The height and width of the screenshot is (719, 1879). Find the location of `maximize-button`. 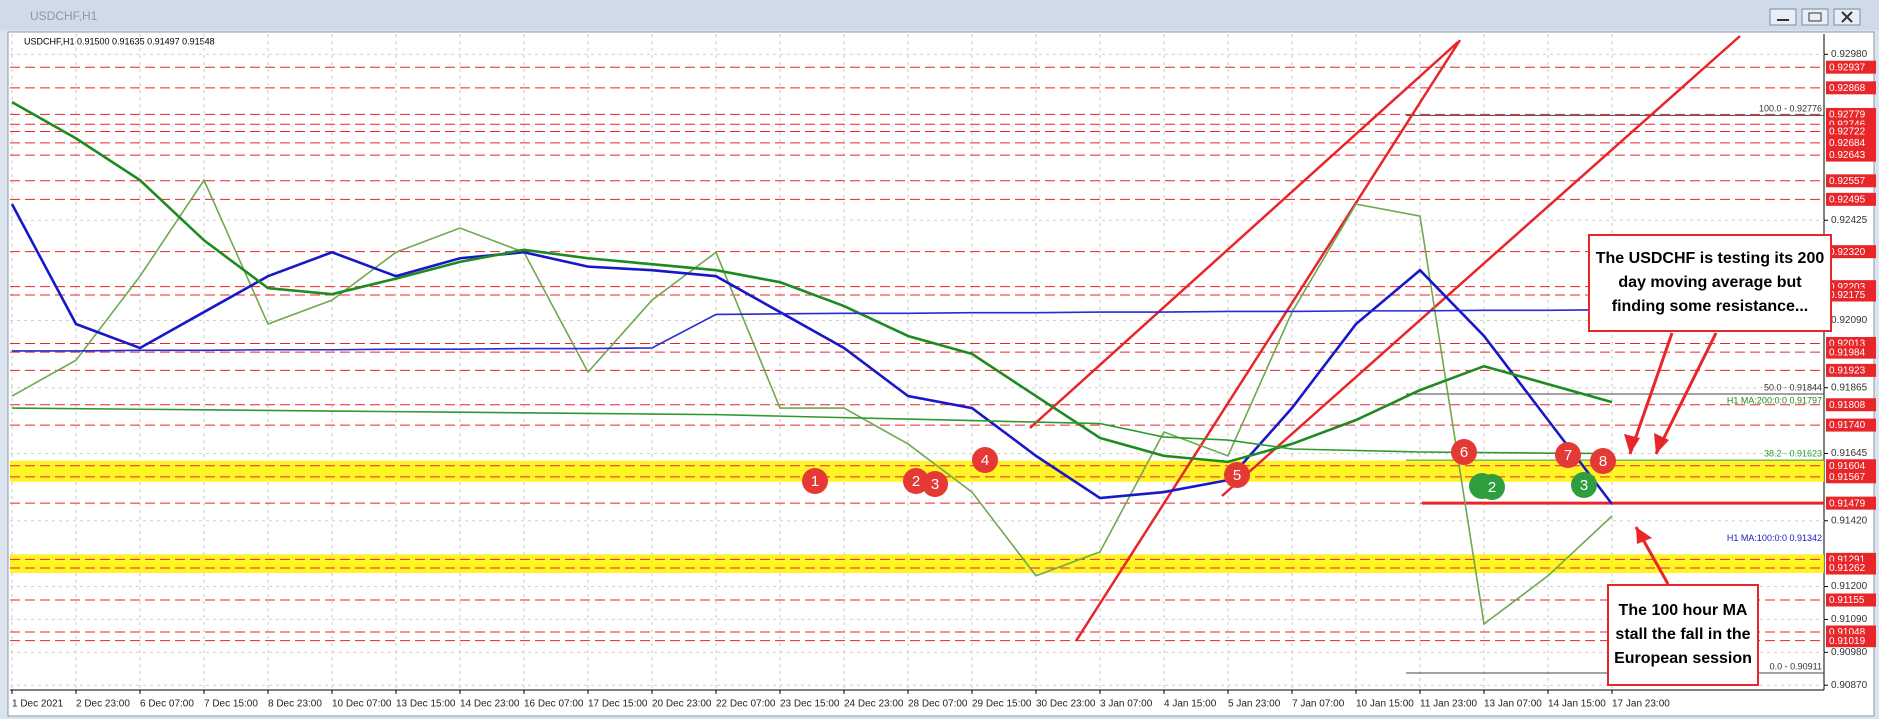

maximize-button is located at coordinates (1815, 17).